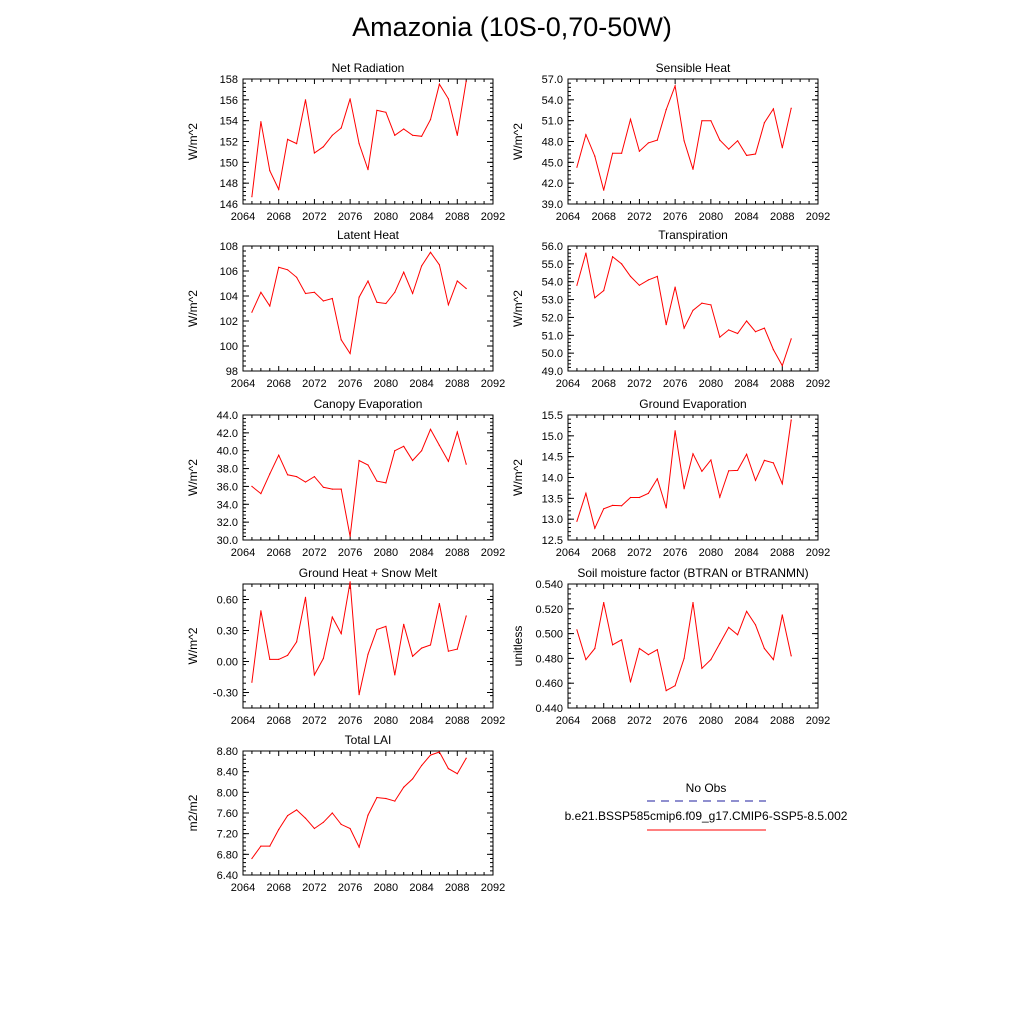 This screenshot has width=1024, height=1024. What do you see at coordinates (552, 520) in the screenshot?
I see `y-tick-label: 13.0` at bounding box center [552, 520].